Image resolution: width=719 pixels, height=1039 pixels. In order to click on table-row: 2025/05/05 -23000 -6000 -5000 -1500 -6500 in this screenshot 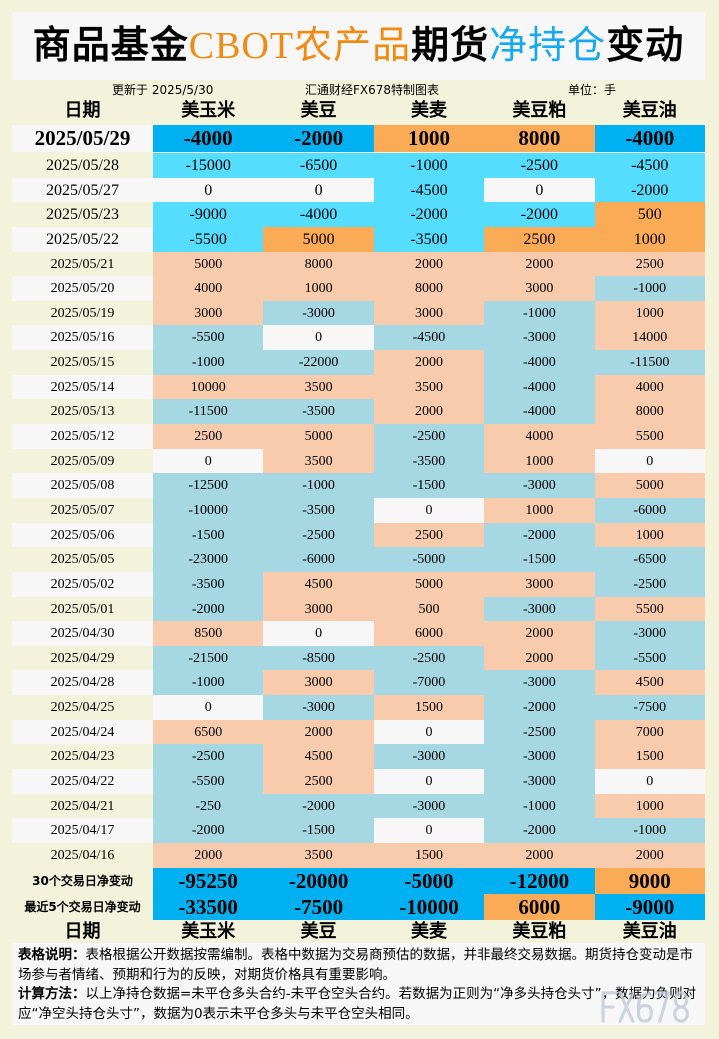, I will do `click(358, 560)`.